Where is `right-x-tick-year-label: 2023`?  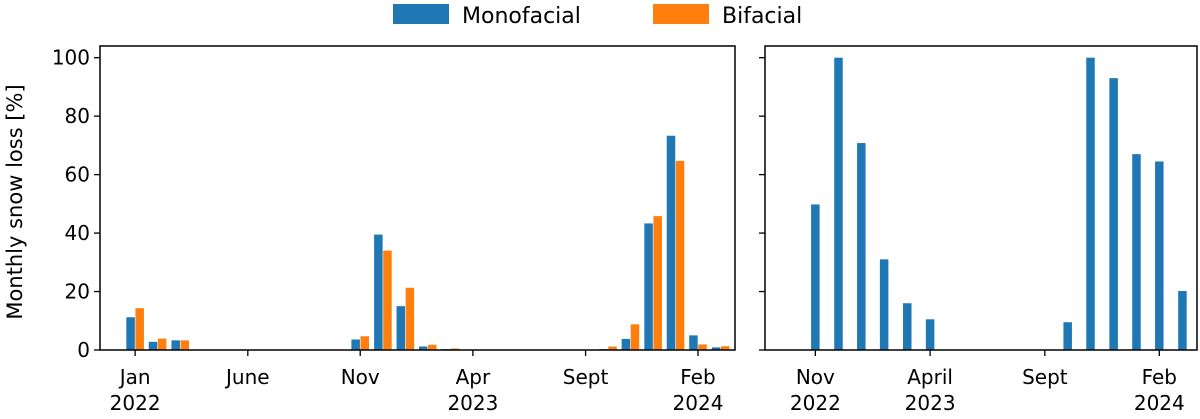 right-x-tick-year-label: 2023 is located at coordinates (930, 403).